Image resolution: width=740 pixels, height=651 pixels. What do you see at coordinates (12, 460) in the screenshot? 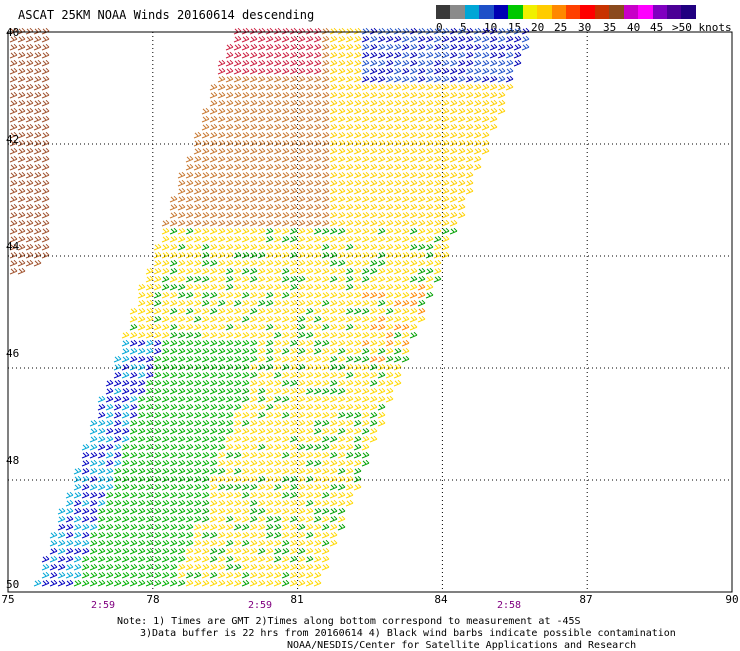
I see `y-axis-label: 48` at bounding box center [12, 460].